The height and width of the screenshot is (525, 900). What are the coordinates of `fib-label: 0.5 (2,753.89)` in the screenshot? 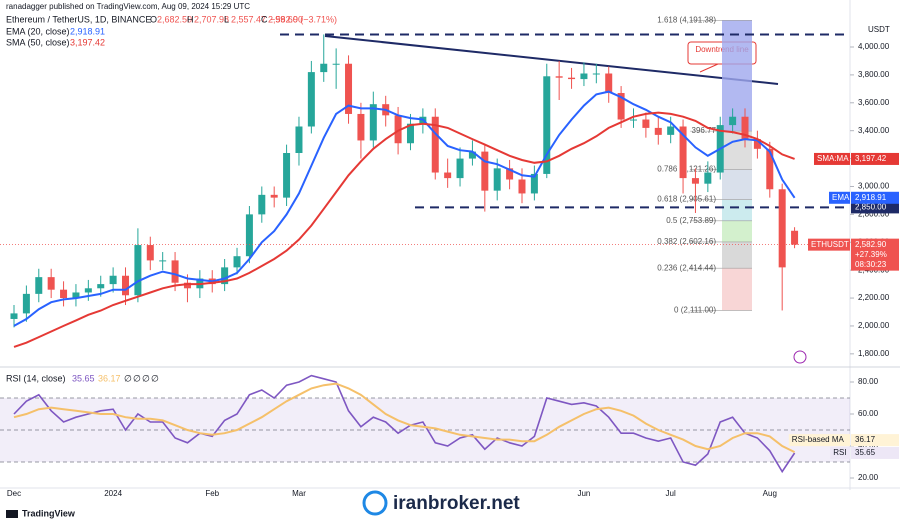 It's located at (691, 220).